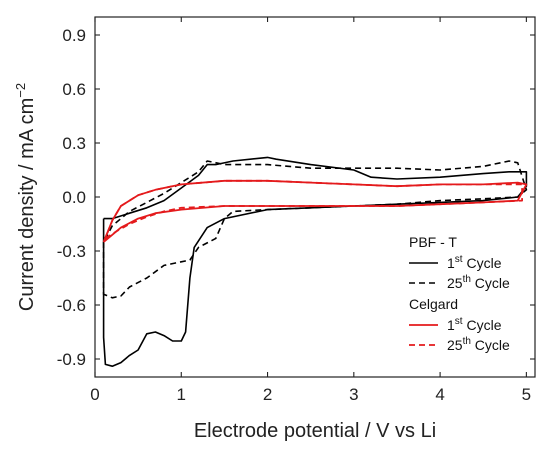 The width and height of the screenshot is (550, 454). Describe the element at coordinates (353, 394) in the screenshot. I see `x-tick-label: 3` at that location.